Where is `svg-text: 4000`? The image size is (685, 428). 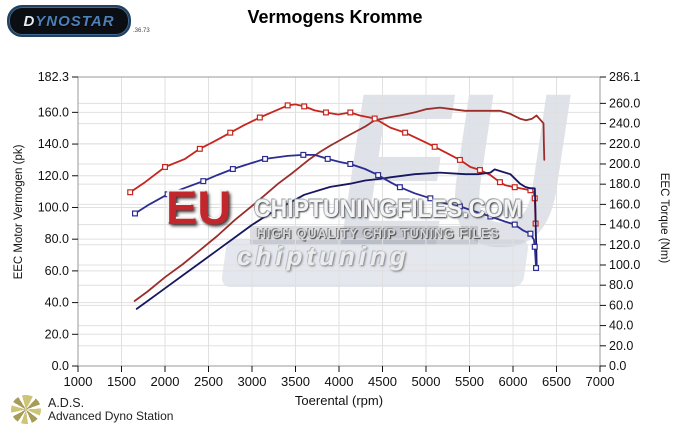 svg-text: 4000 is located at coordinates (339, 381).